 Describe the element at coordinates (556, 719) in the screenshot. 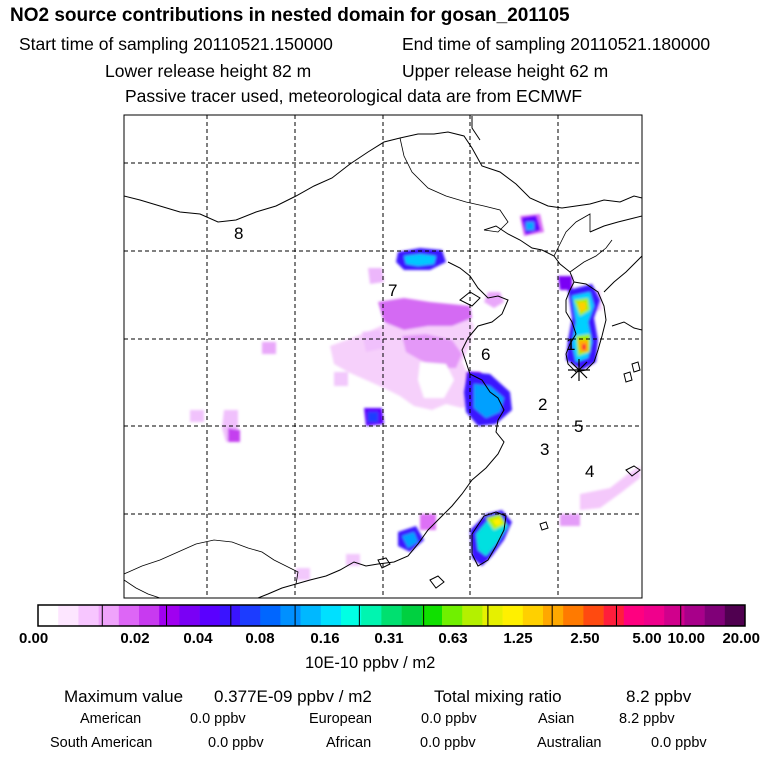

I see `region-name-asian: Asian` at that location.